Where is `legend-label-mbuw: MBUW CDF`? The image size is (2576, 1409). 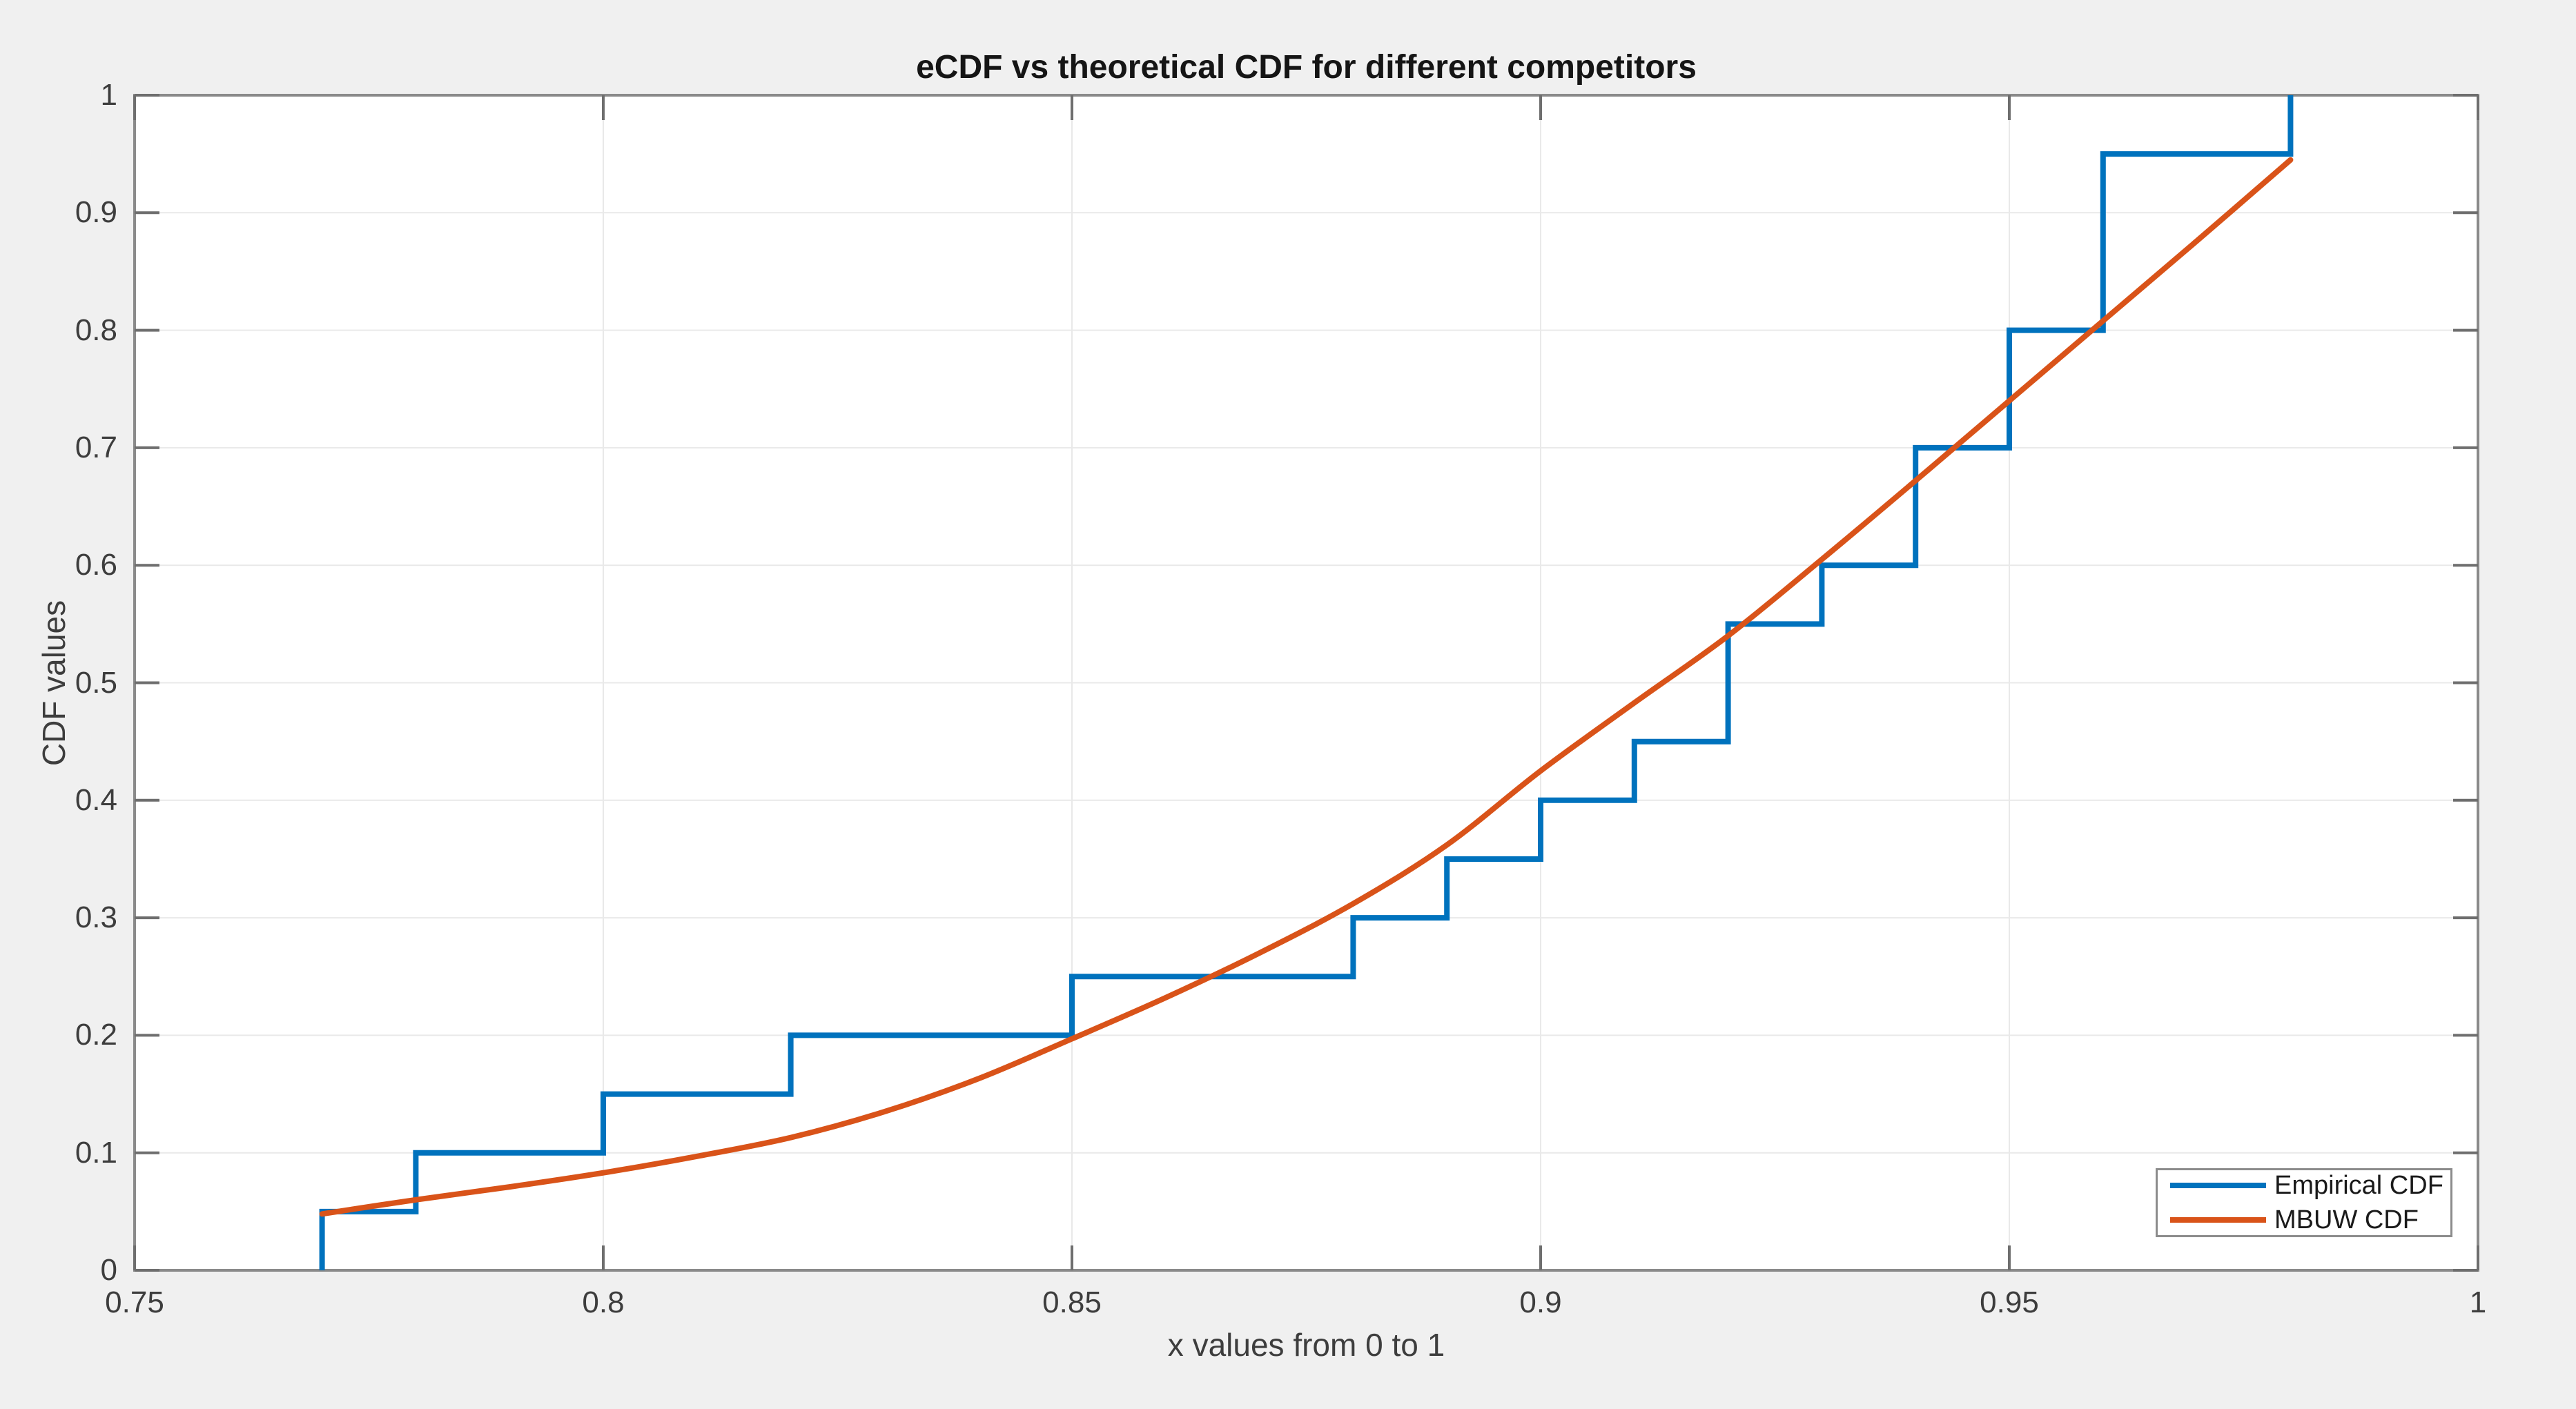 legend-label-mbuw: MBUW CDF is located at coordinates (2346, 1219).